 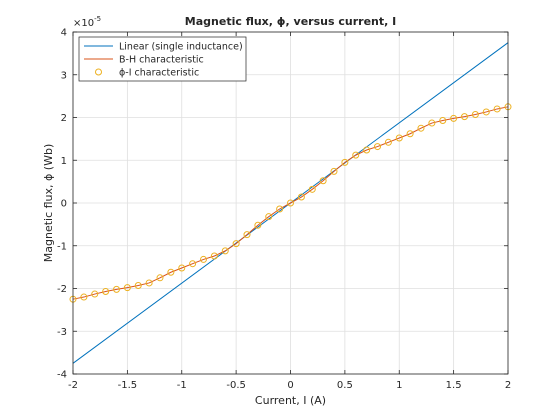 What do you see at coordinates (64, 204) in the screenshot?
I see `y-tick-label: 0` at bounding box center [64, 204].